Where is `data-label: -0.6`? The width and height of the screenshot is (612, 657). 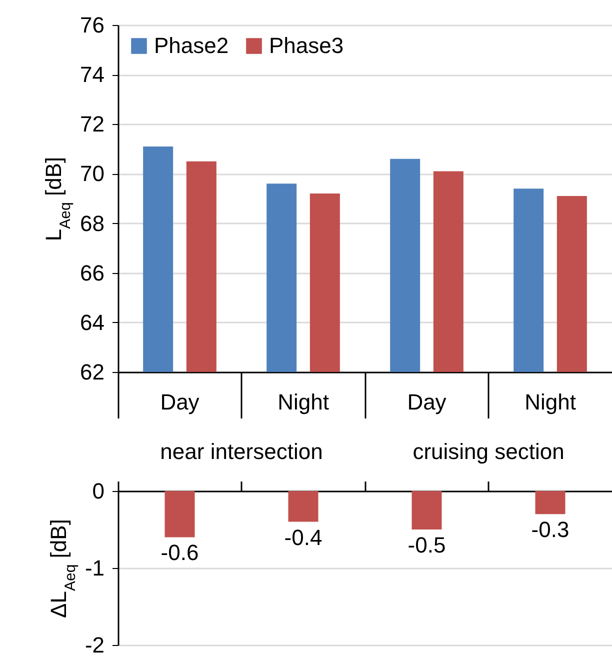
data-label: -0.6 is located at coordinates (179, 553).